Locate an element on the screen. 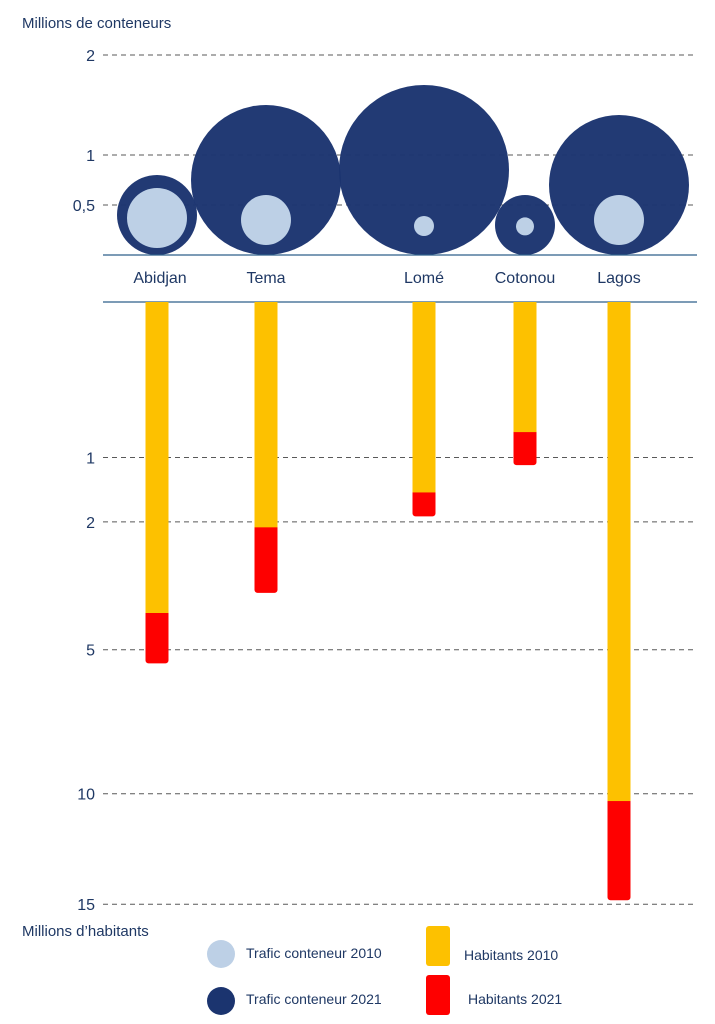 The image size is (715, 1024). bubble-2021-lagos is located at coordinates (619, 185).